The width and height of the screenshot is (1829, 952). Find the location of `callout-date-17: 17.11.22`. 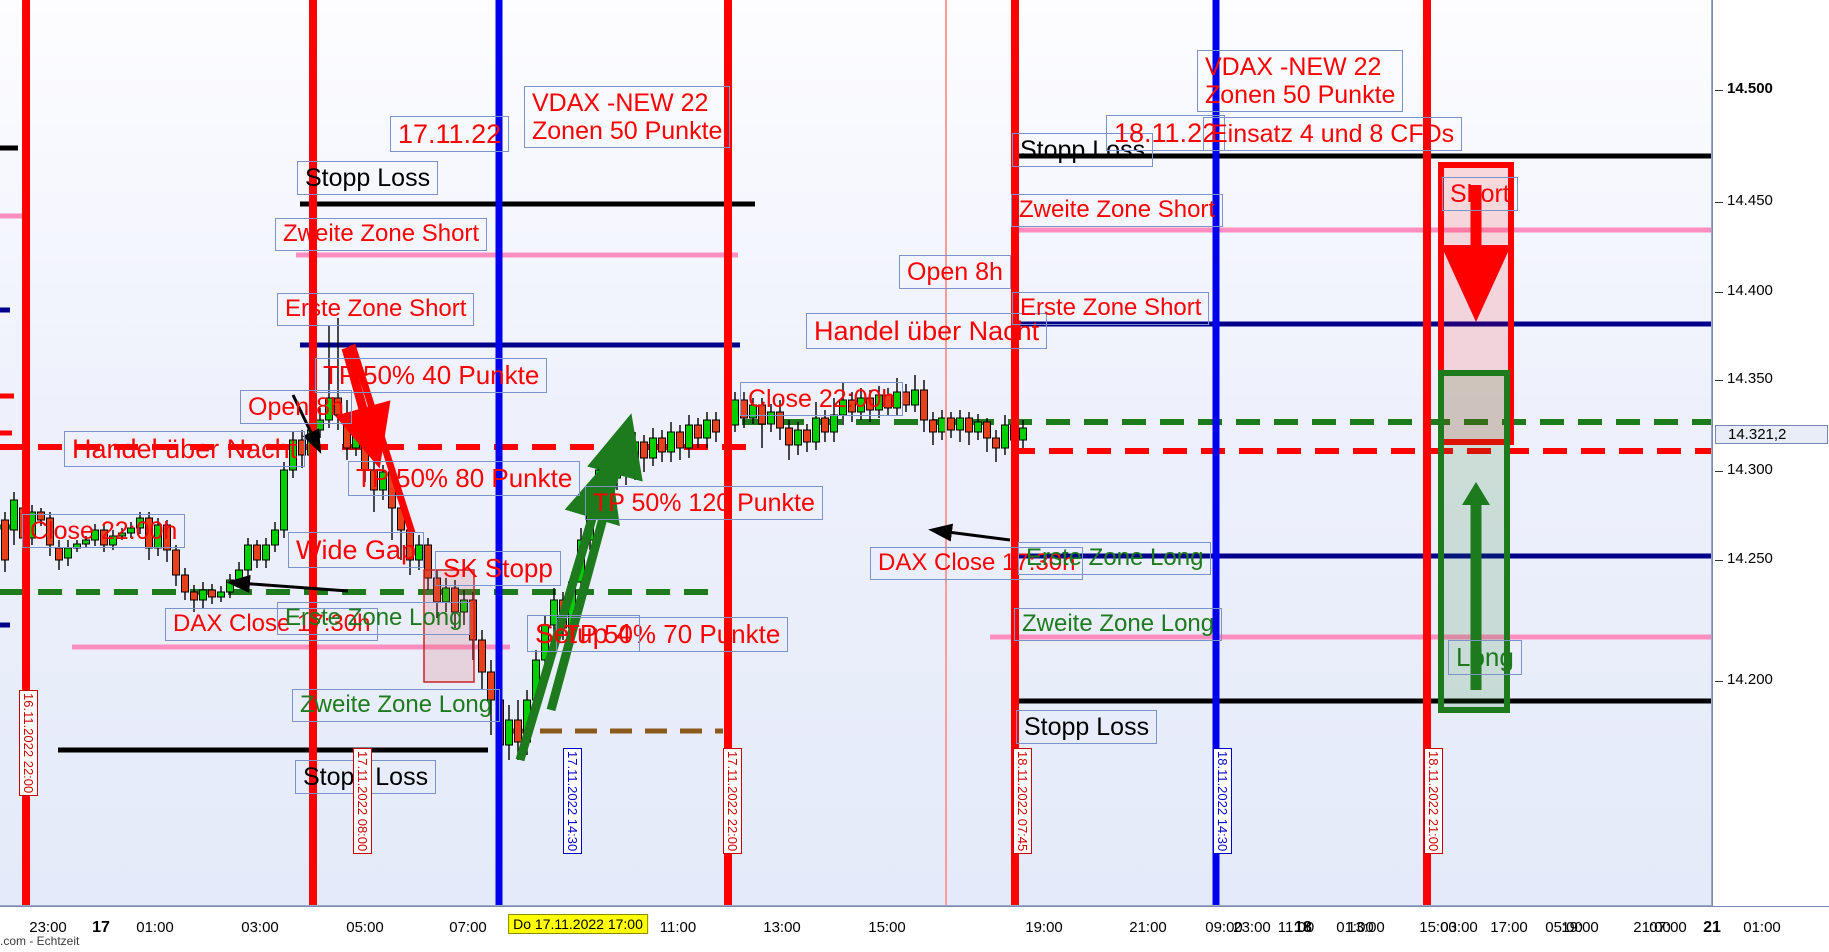

callout-date-17: 17.11.22 is located at coordinates (450, 134).